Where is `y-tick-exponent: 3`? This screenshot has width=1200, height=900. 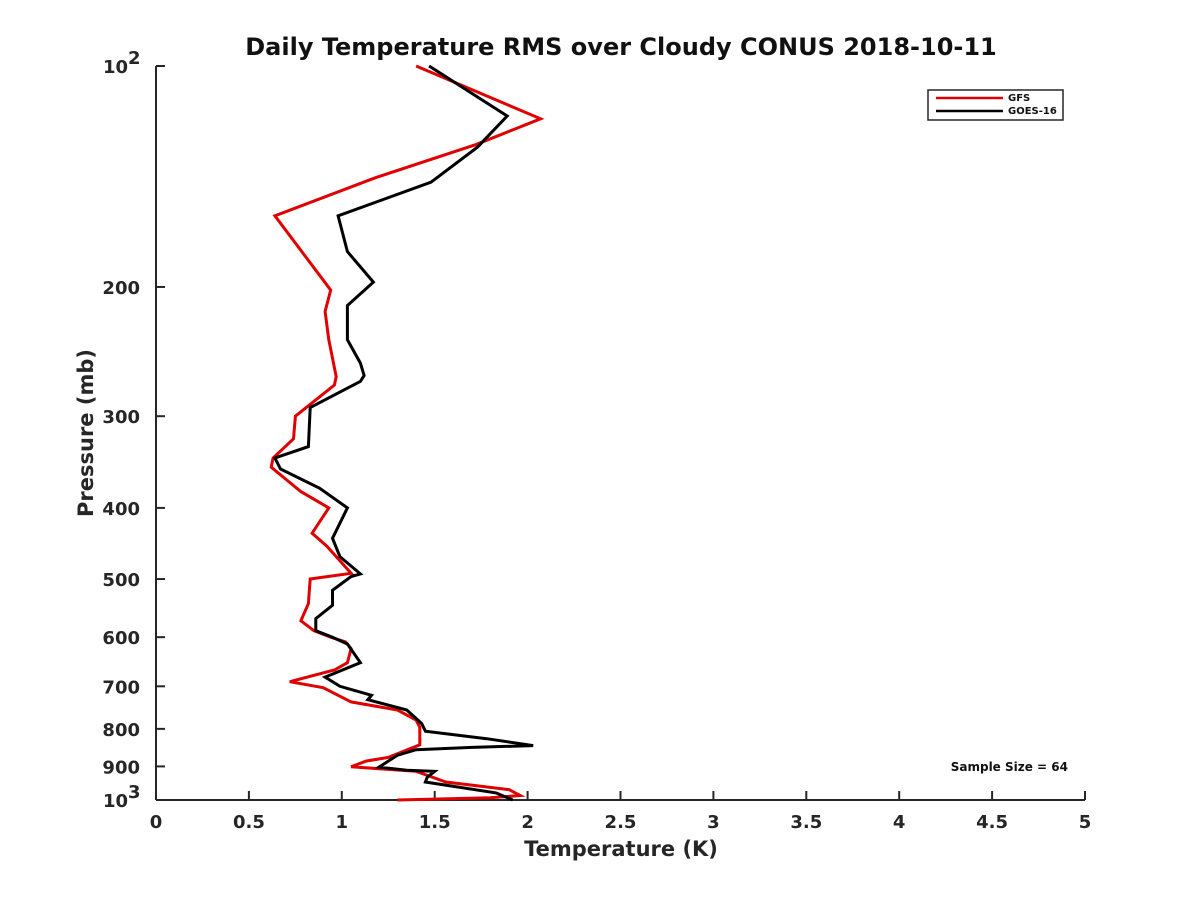
y-tick-exponent: 3 is located at coordinates (134, 792).